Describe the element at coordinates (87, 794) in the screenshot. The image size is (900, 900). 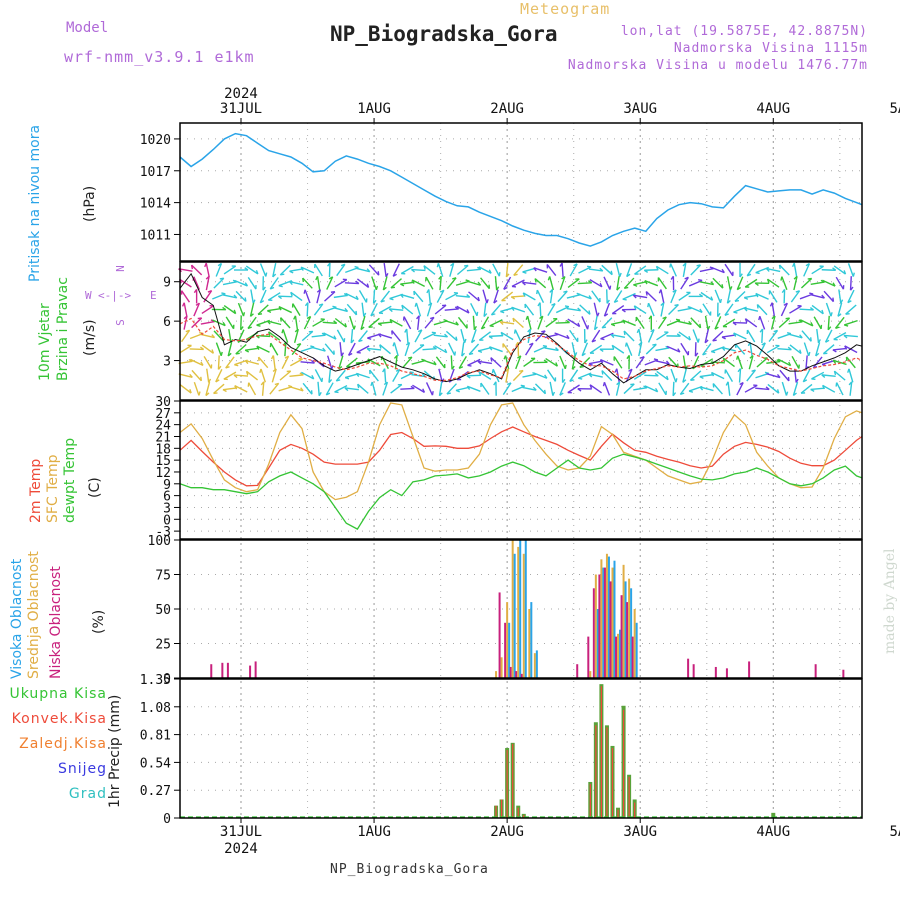
I see `legend-hail: Grad` at that location.